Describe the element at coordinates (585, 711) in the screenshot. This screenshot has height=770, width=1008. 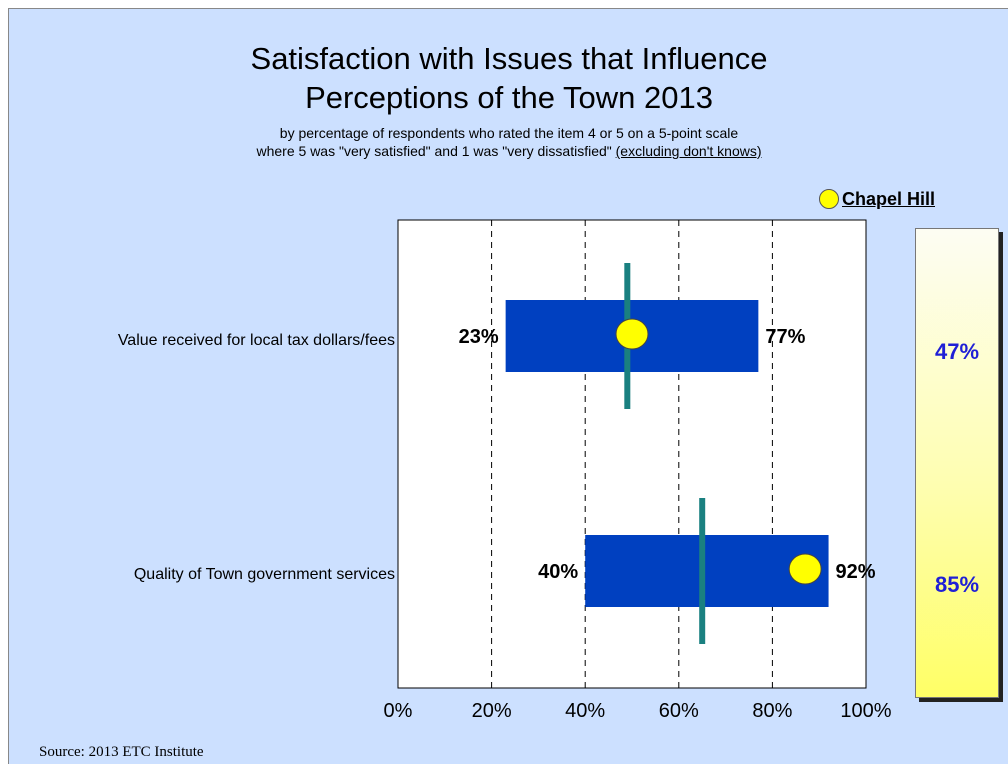
I see `x-tick-label: 40%` at that location.